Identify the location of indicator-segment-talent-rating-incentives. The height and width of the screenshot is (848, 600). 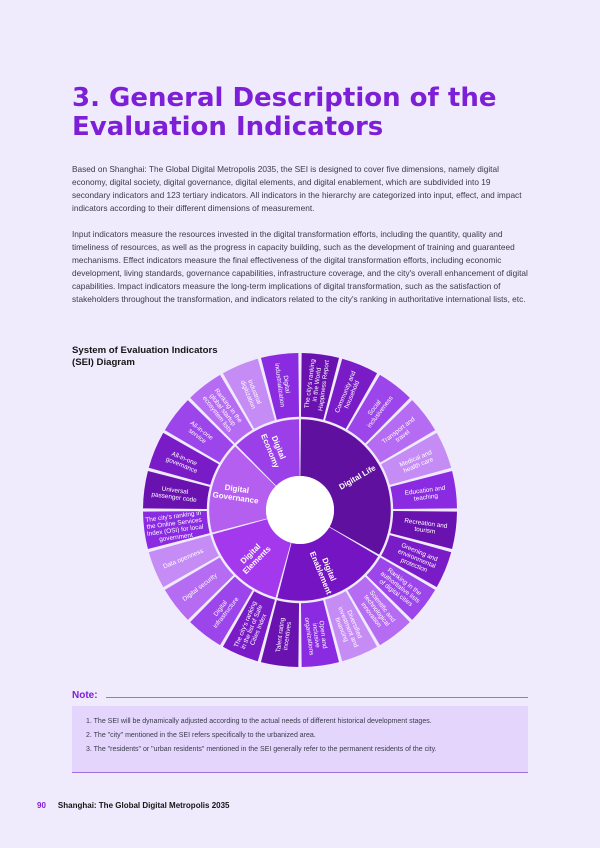
(280, 633).